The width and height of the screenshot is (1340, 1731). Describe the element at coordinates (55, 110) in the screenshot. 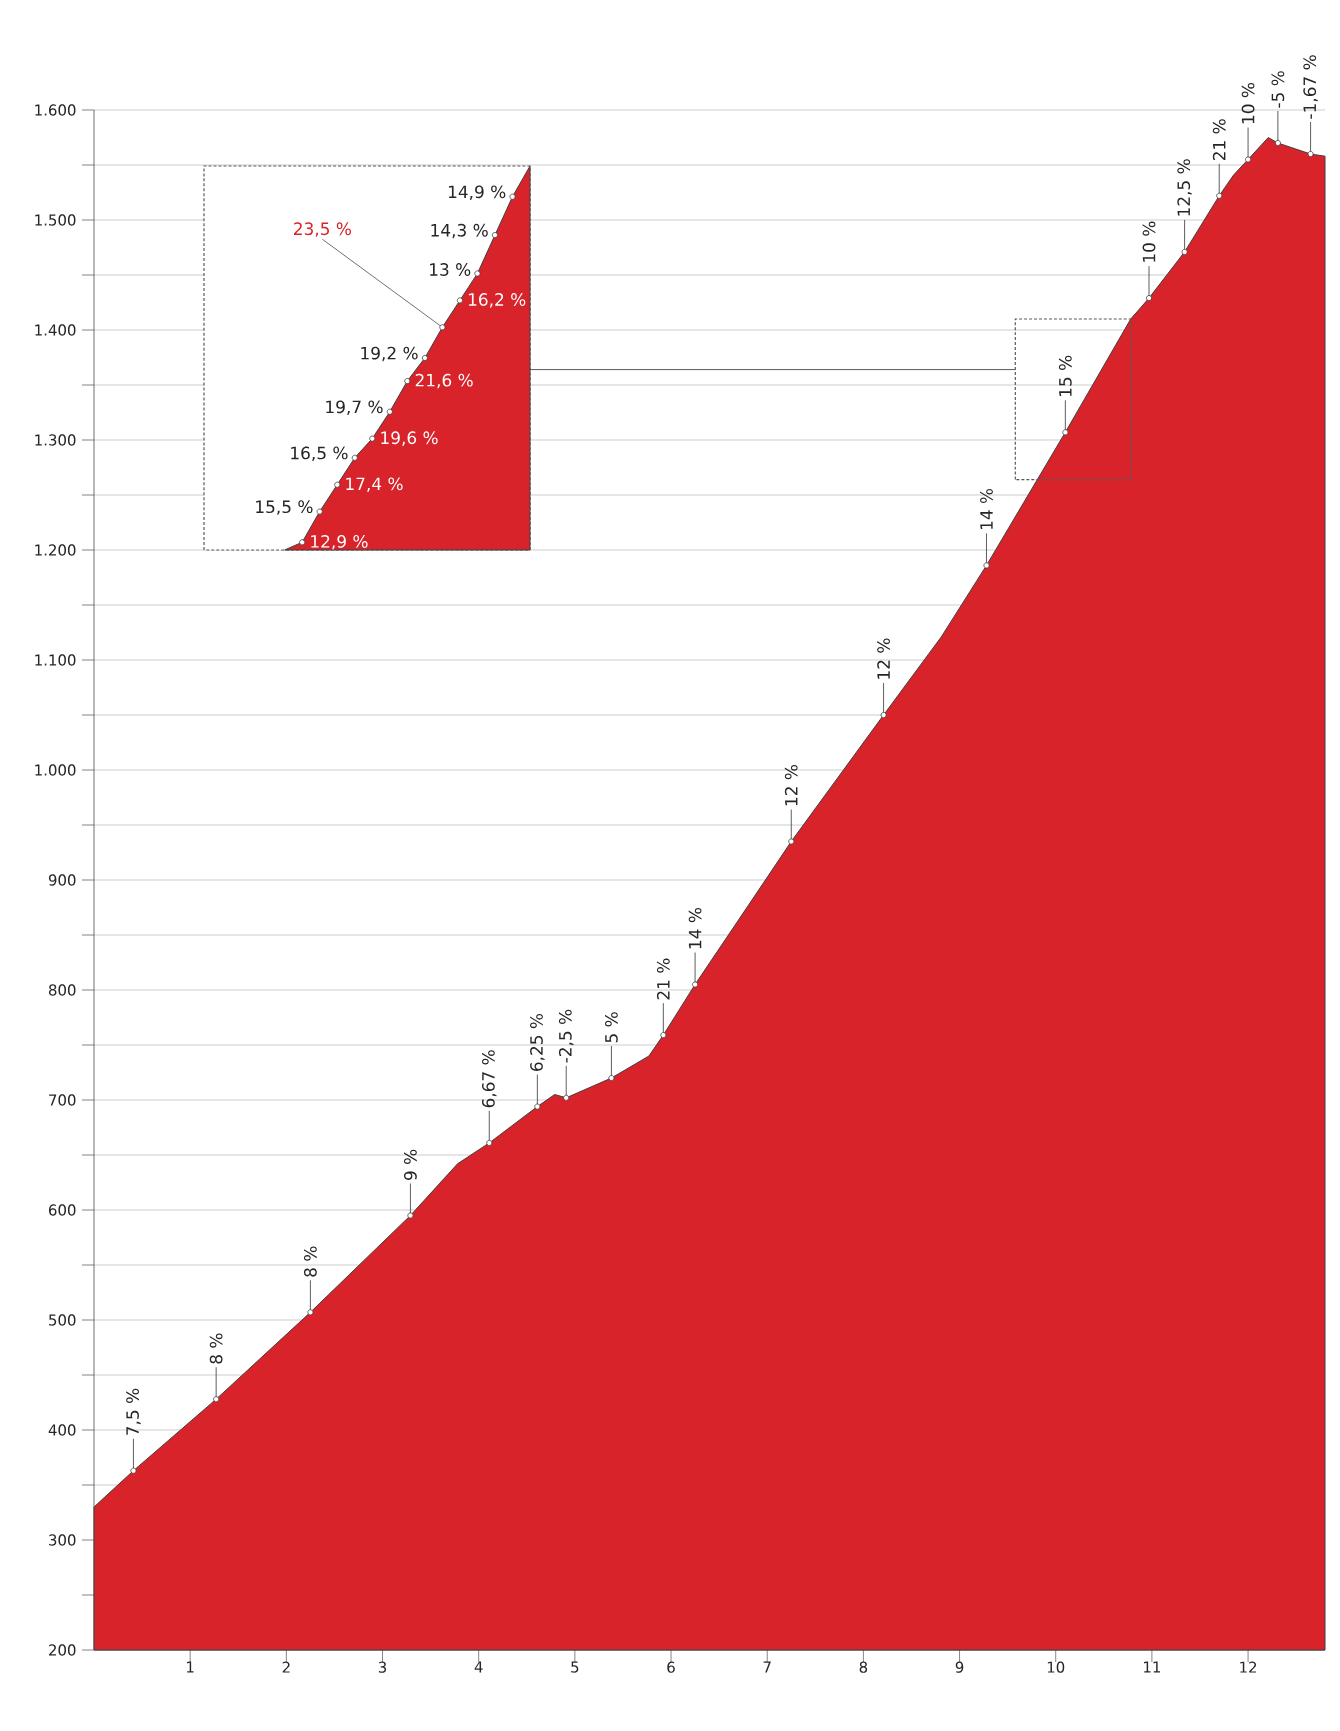

I see `y-tick-label: 1.600` at that location.